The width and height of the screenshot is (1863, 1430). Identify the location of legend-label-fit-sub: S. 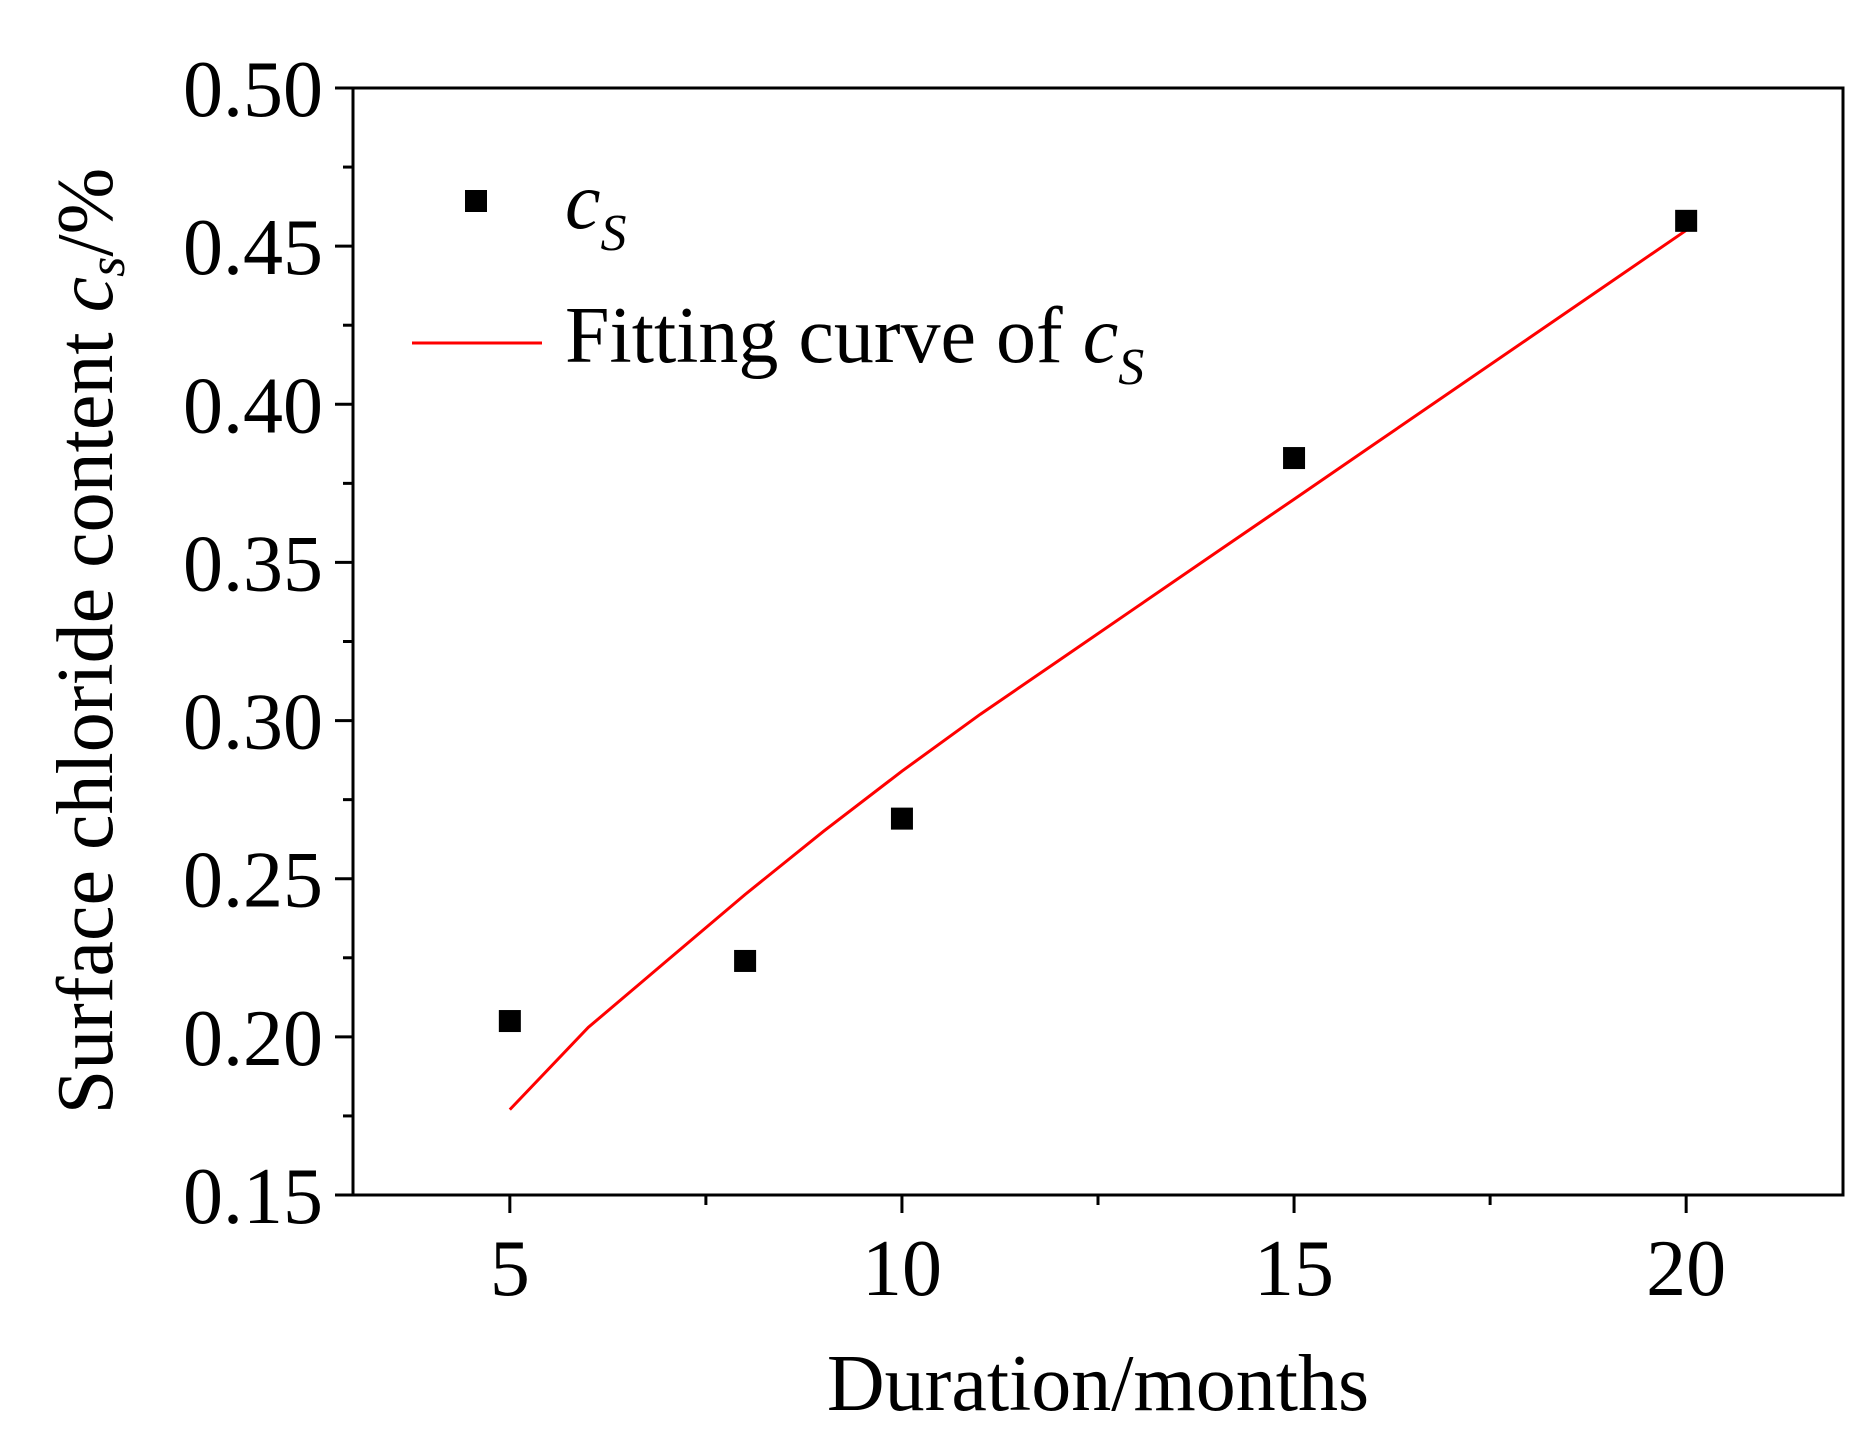
(1131, 367).